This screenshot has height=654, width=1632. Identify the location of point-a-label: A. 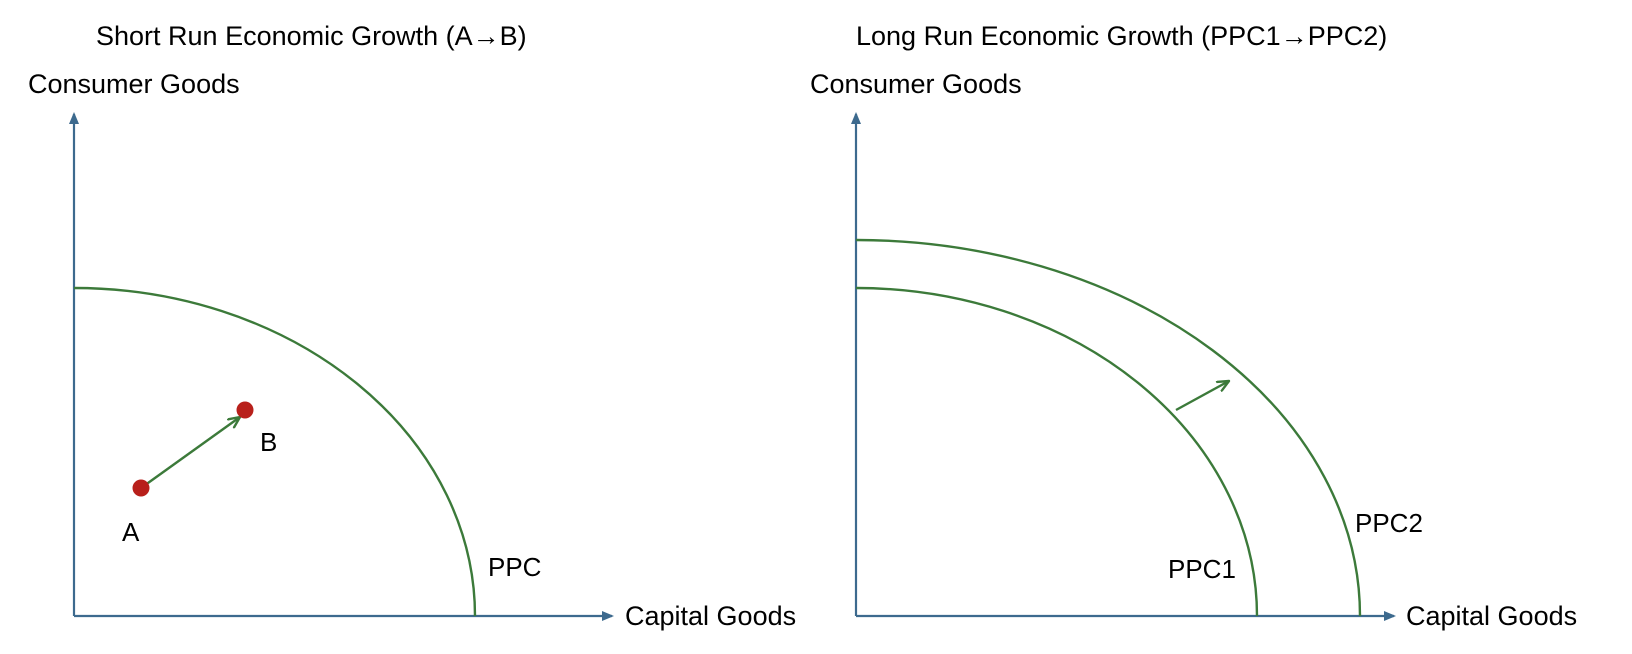
(131, 532).